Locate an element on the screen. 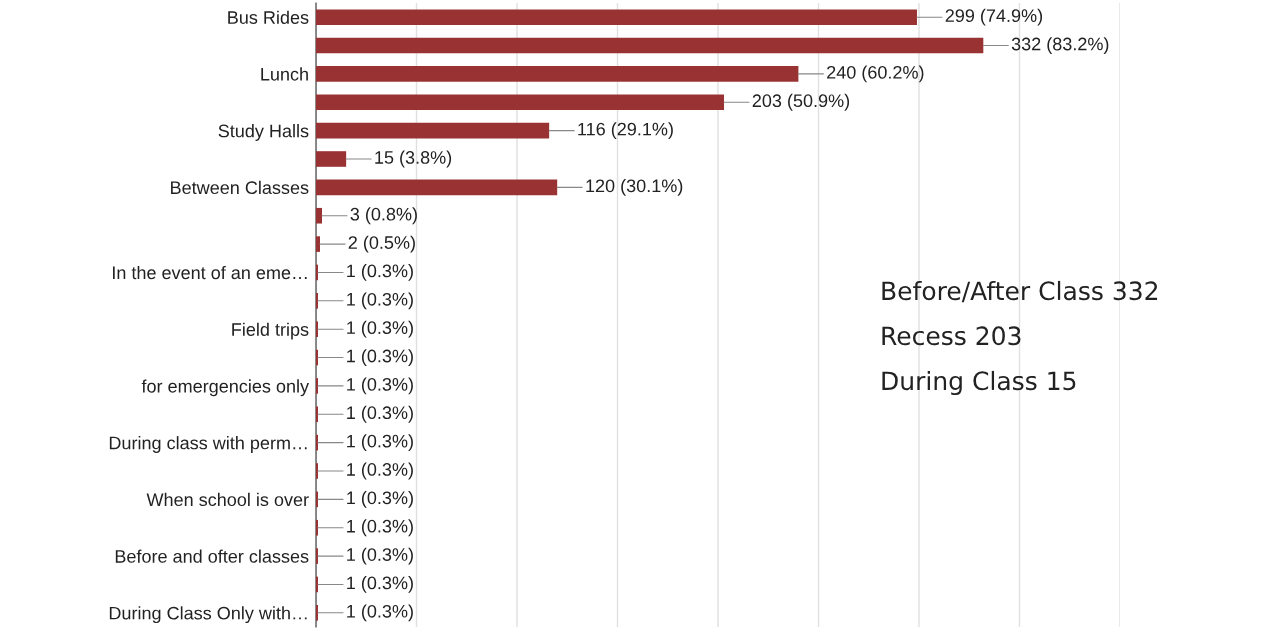 The width and height of the screenshot is (1268, 633). data-label: 2 (0.5%) is located at coordinates (381, 244).